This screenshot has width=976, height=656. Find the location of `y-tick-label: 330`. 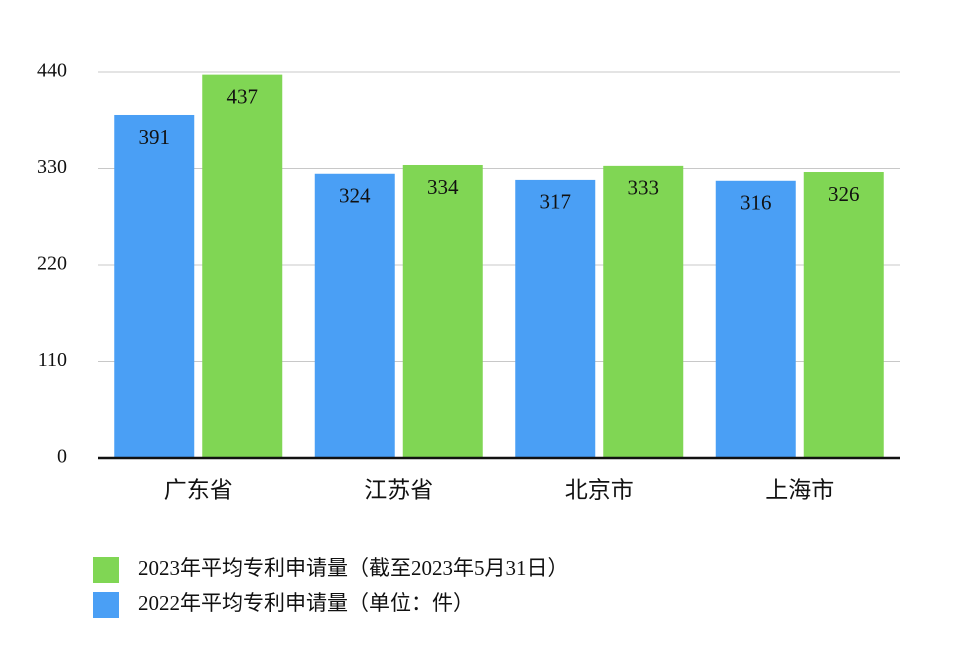

y-tick-label: 330 is located at coordinates (52, 167).